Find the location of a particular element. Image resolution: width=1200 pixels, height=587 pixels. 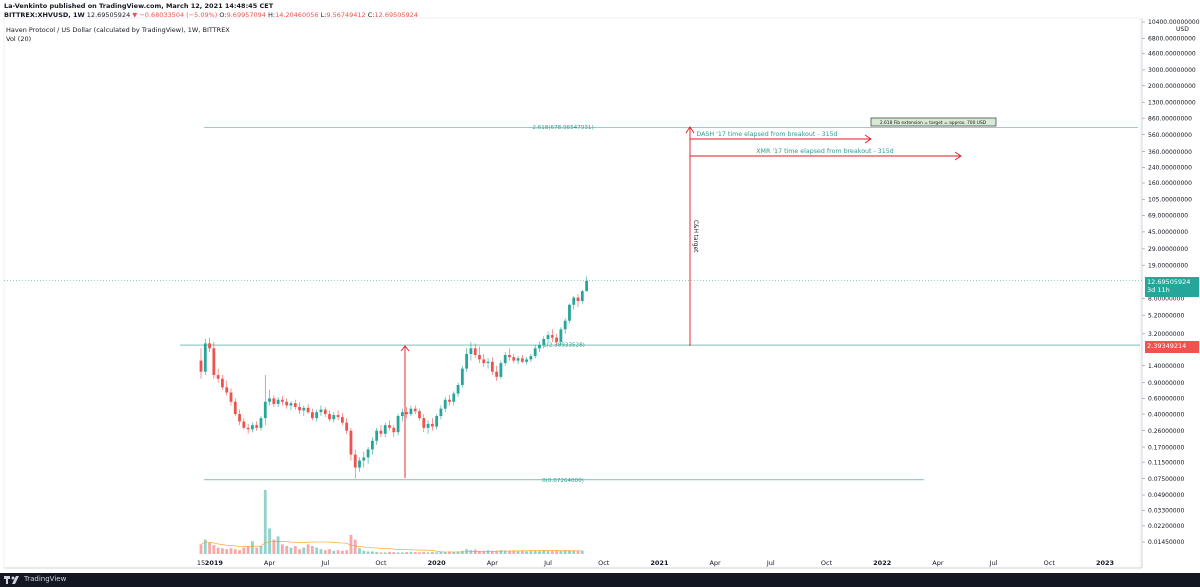

x-tick-label: 2023 is located at coordinates (1105, 563).